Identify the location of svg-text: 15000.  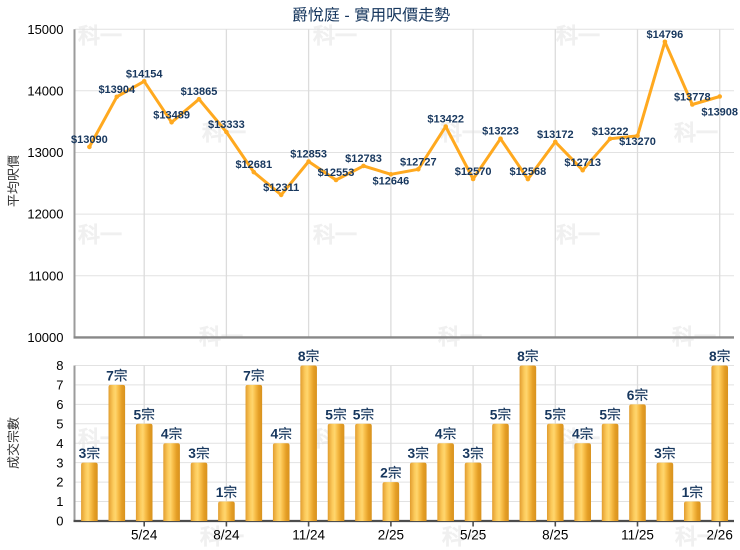
(45, 29).